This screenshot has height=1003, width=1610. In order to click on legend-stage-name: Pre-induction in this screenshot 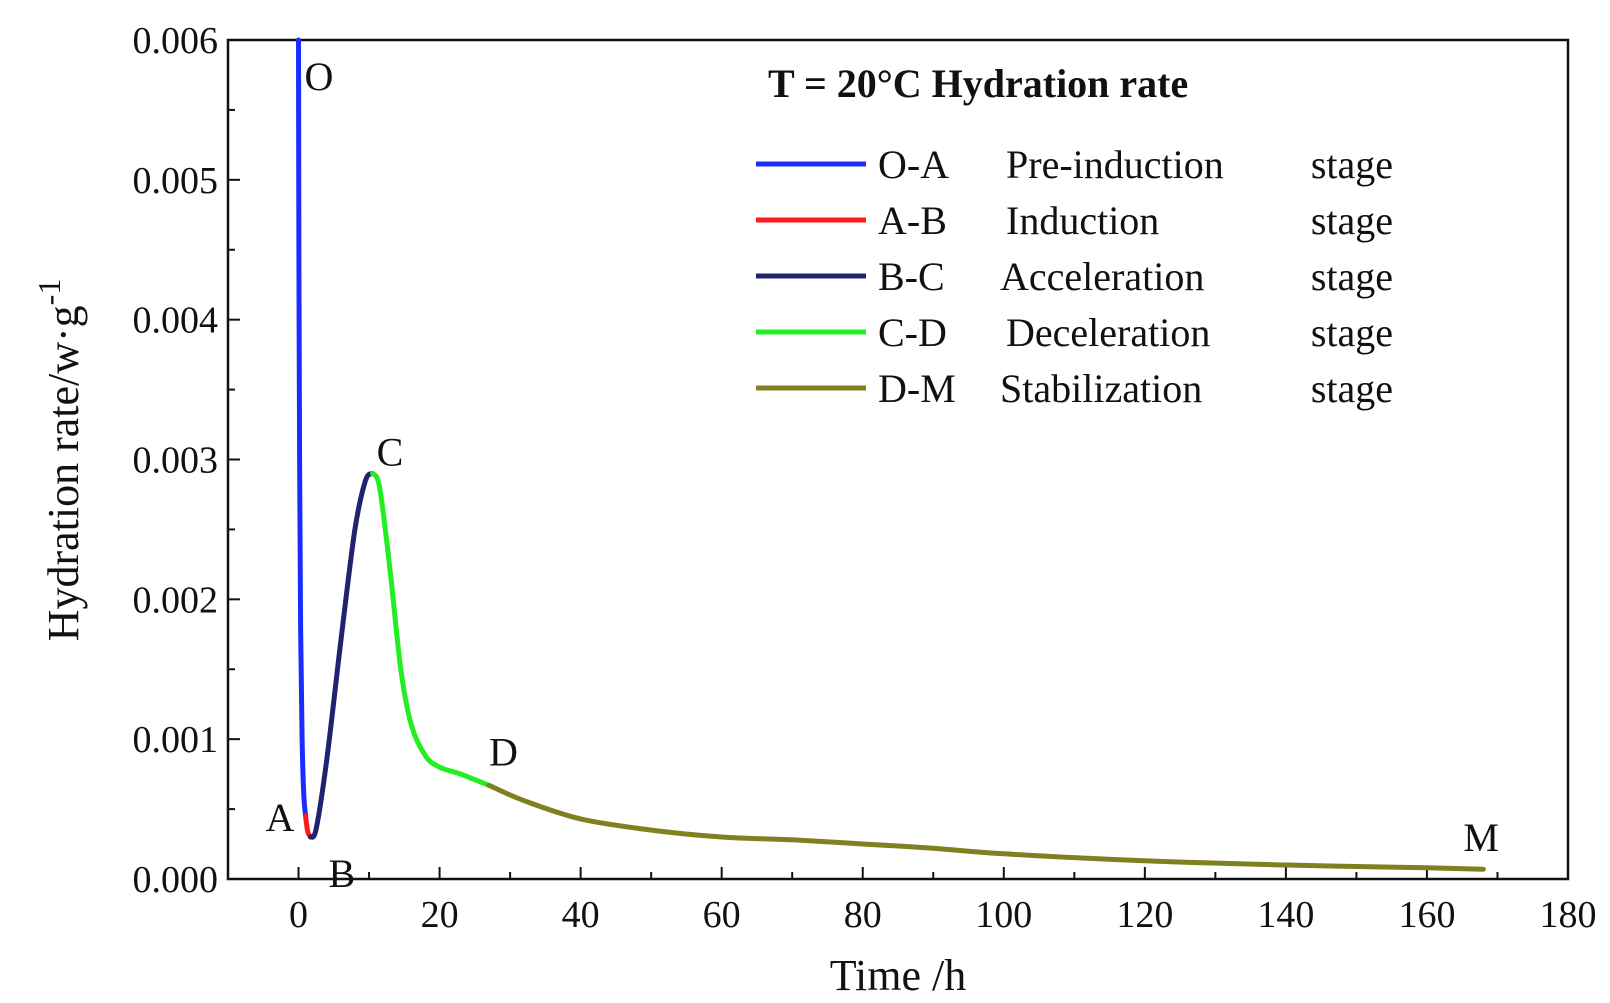, I will do `click(1115, 164)`.